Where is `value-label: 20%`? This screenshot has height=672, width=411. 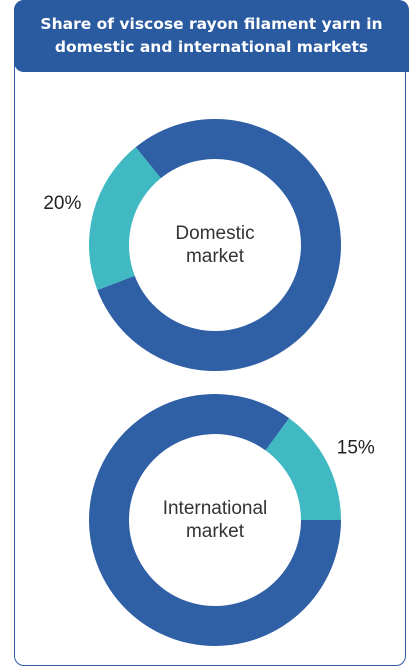 value-label: 20% is located at coordinates (62, 203).